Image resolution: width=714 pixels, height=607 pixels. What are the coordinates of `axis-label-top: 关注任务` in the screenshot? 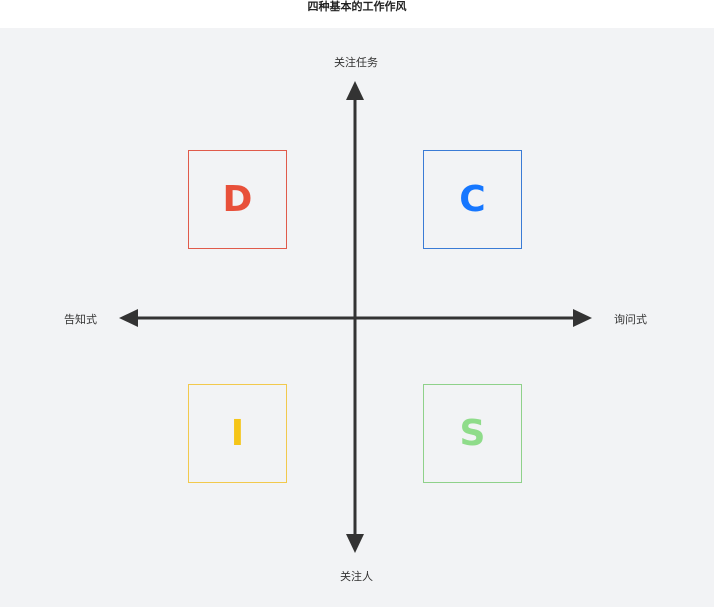 It's located at (356, 62).